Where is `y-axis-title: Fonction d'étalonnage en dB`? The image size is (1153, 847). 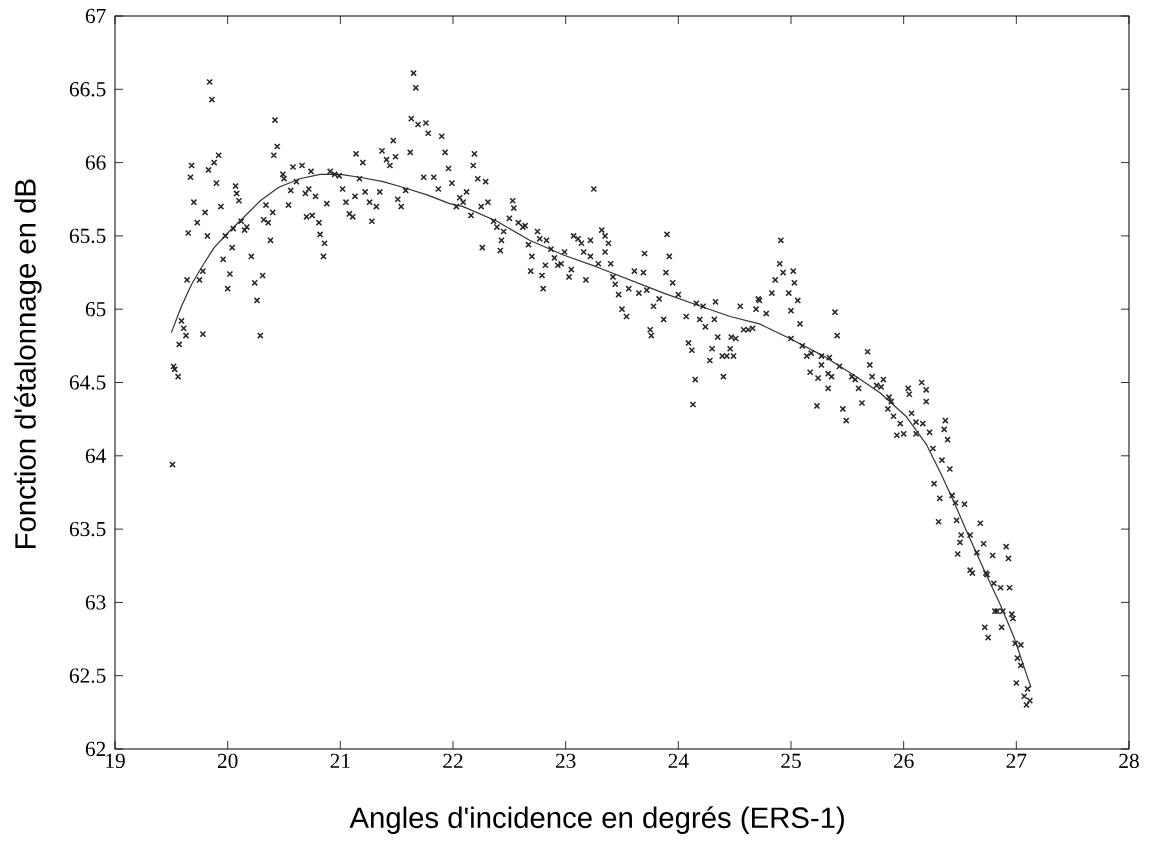
y-axis-title: Fonction d'étalonnage en dB is located at coordinates (27, 364).